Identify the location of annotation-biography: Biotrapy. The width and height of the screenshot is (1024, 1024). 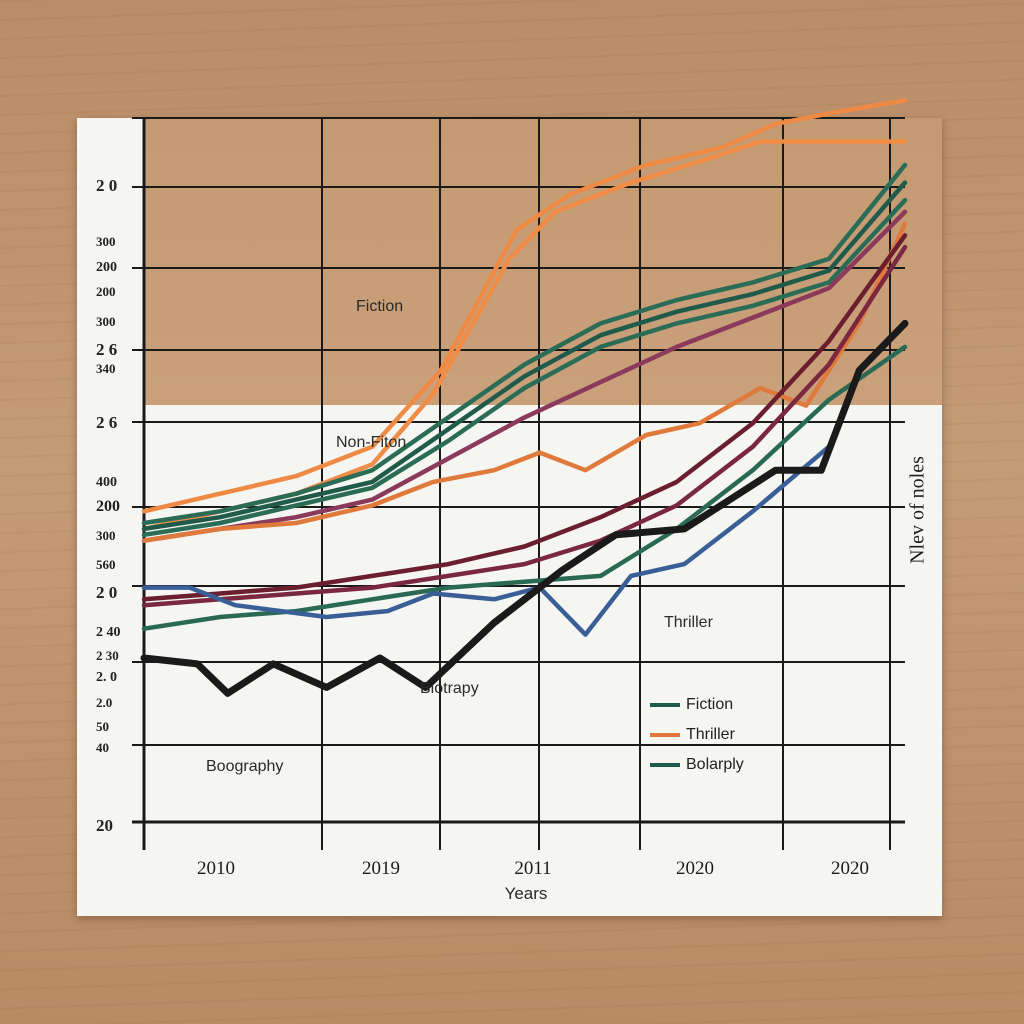
(449, 688).